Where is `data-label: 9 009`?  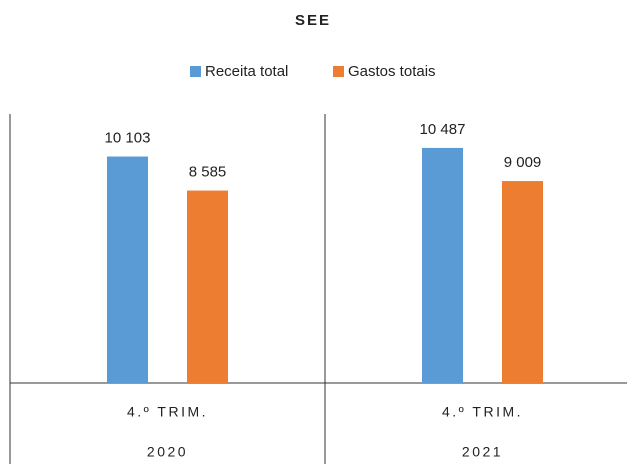 data-label: 9 009 is located at coordinates (523, 162).